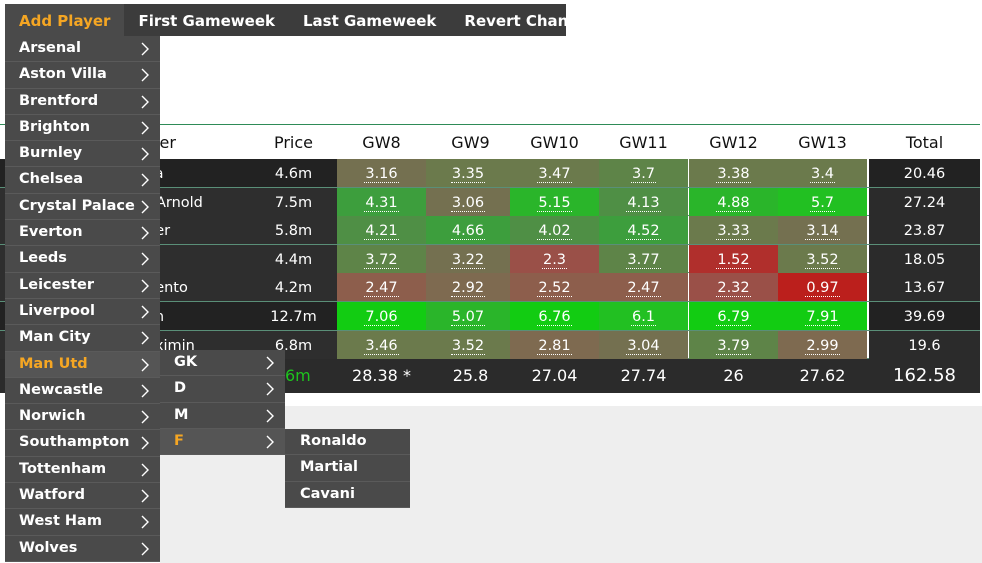 Image resolution: width=982 pixels, height=563 pixels. I want to click on gw-points-cell: 2.99, so click(822, 344).